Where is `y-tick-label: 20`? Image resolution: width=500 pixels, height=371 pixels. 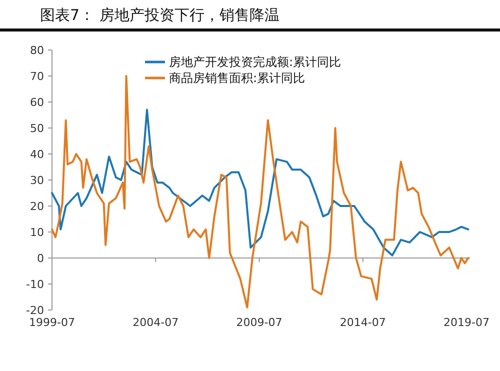
y-tick-label: 20 is located at coordinates (37, 206).